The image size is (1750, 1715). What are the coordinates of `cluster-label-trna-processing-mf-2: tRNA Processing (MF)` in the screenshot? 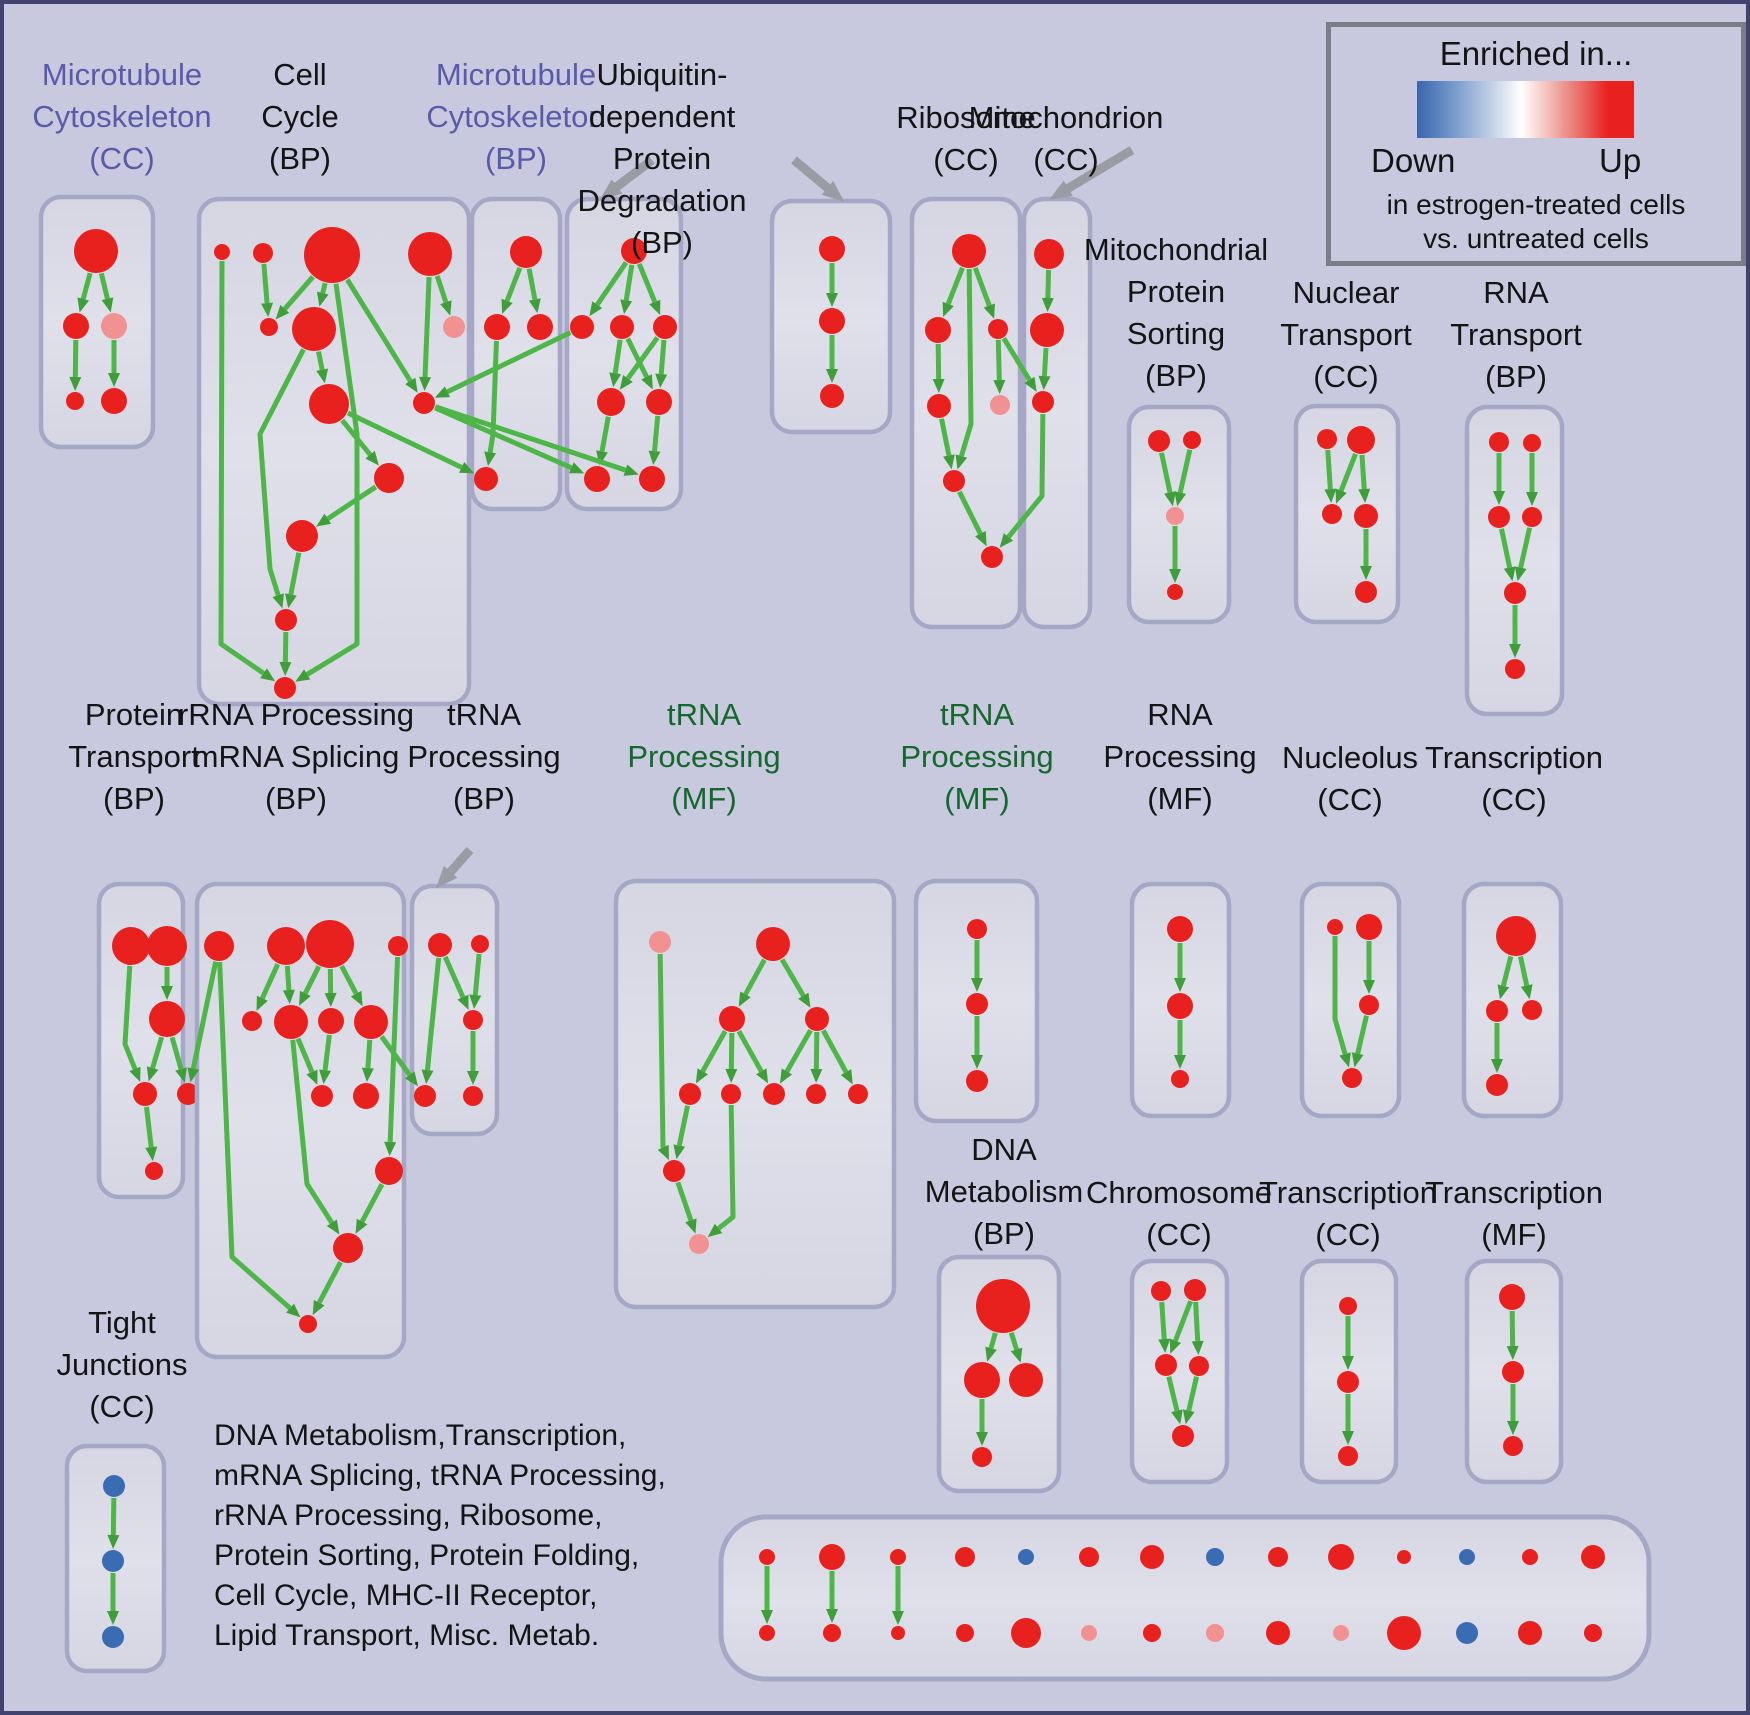 It's located at (976, 757).